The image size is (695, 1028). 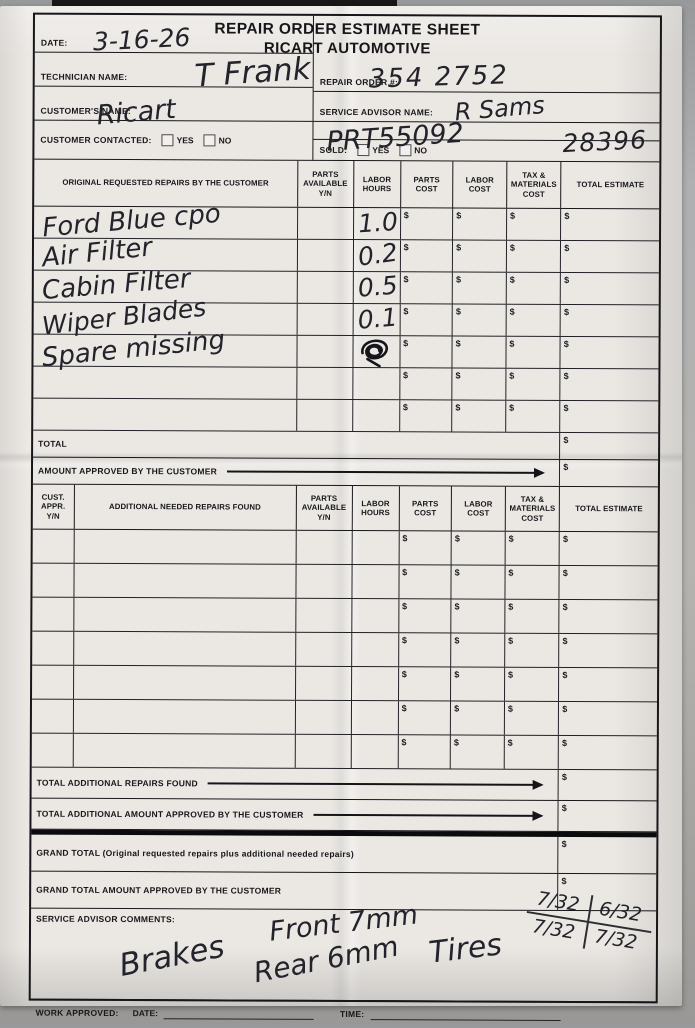 I want to click on technician-name-label: TECHNICIAN NAME:, so click(x=84, y=77).